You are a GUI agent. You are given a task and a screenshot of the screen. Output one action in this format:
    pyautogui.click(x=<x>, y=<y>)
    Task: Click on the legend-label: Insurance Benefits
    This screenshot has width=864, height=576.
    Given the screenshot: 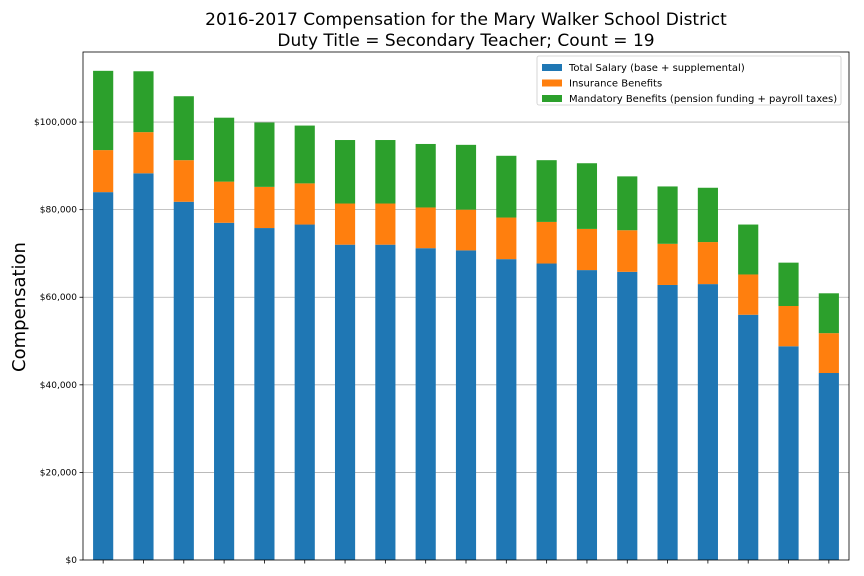 What is the action you would take?
    pyautogui.click(x=615, y=84)
    